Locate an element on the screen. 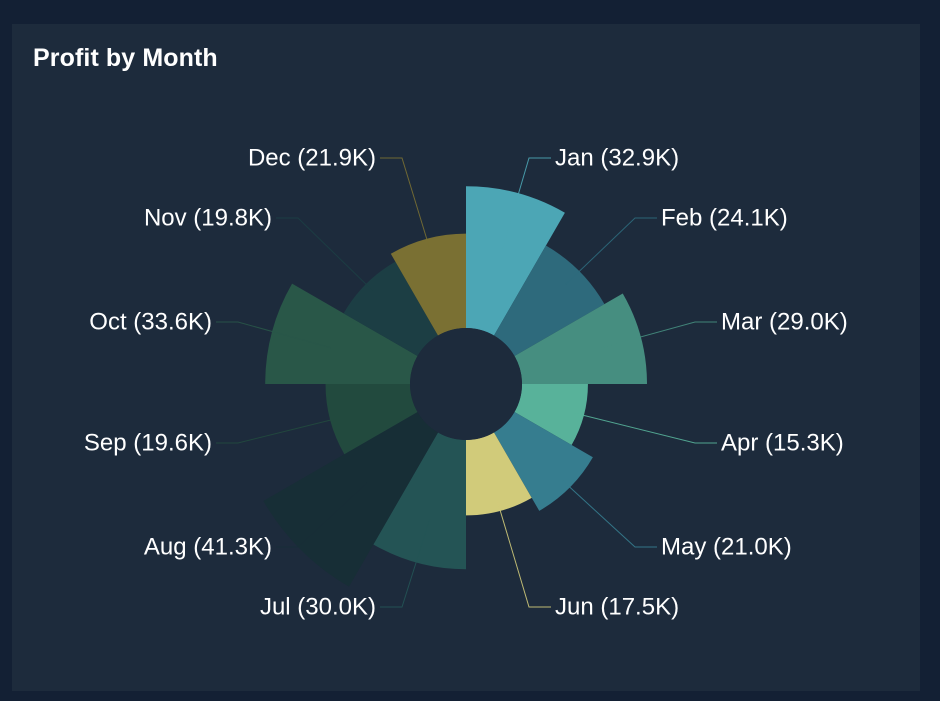 The image size is (940, 701). label-jan: Jan (32.9K) is located at coordinates (617, 158).